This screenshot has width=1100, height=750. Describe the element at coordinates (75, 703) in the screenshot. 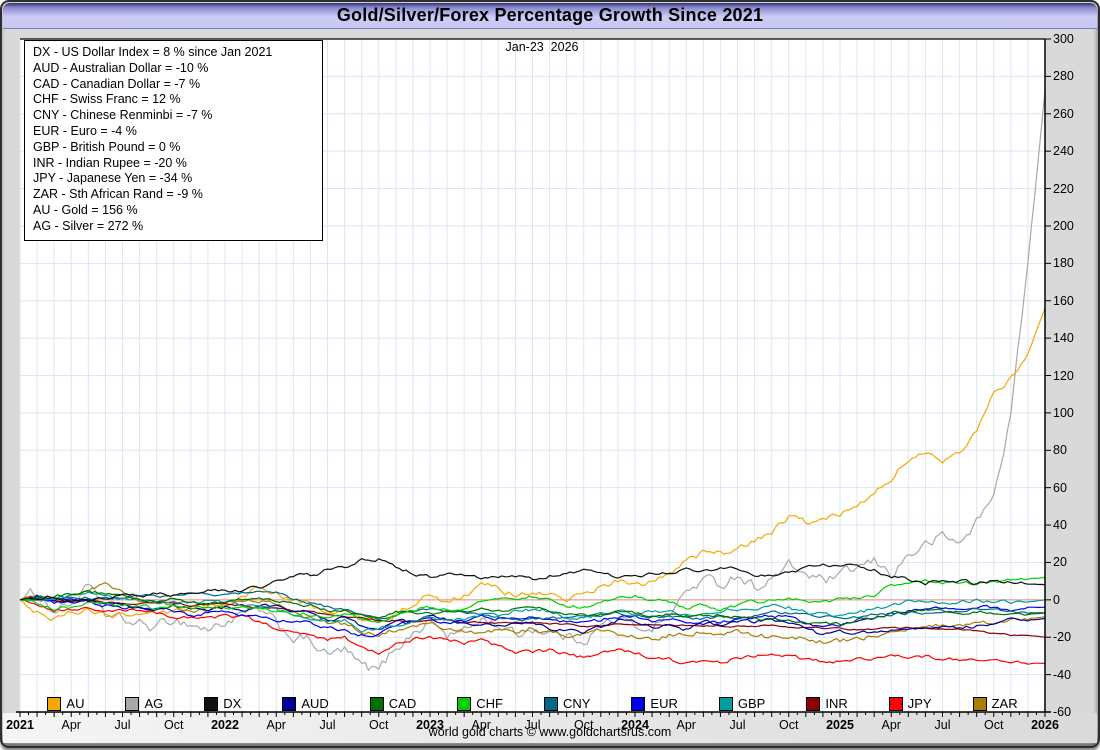

I see `legend-label: AU` at that location.